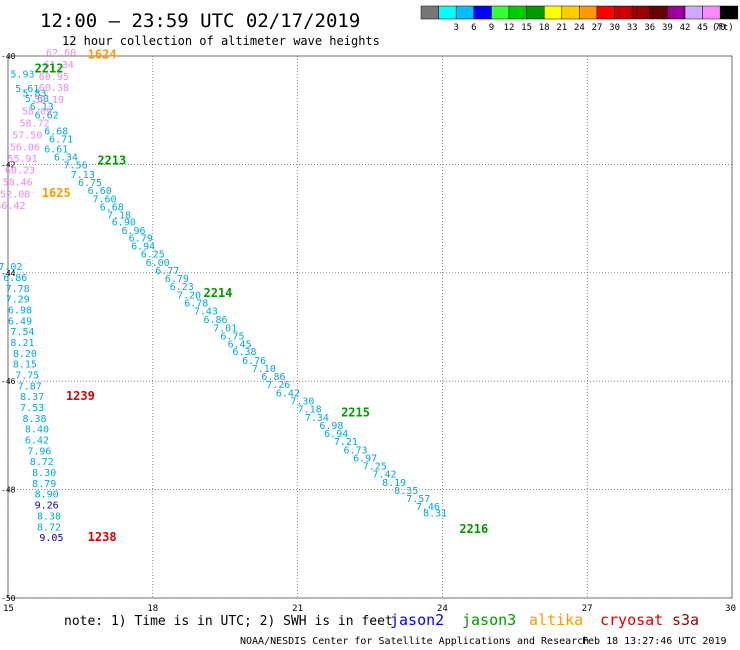  I want to click on wave-height-label: 6.25, so click(153, 255).